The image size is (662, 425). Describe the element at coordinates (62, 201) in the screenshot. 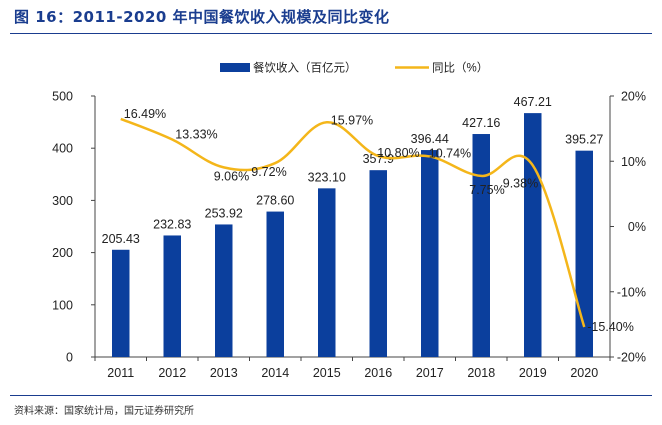

I see `y-left-tick-label: 300` at that location.